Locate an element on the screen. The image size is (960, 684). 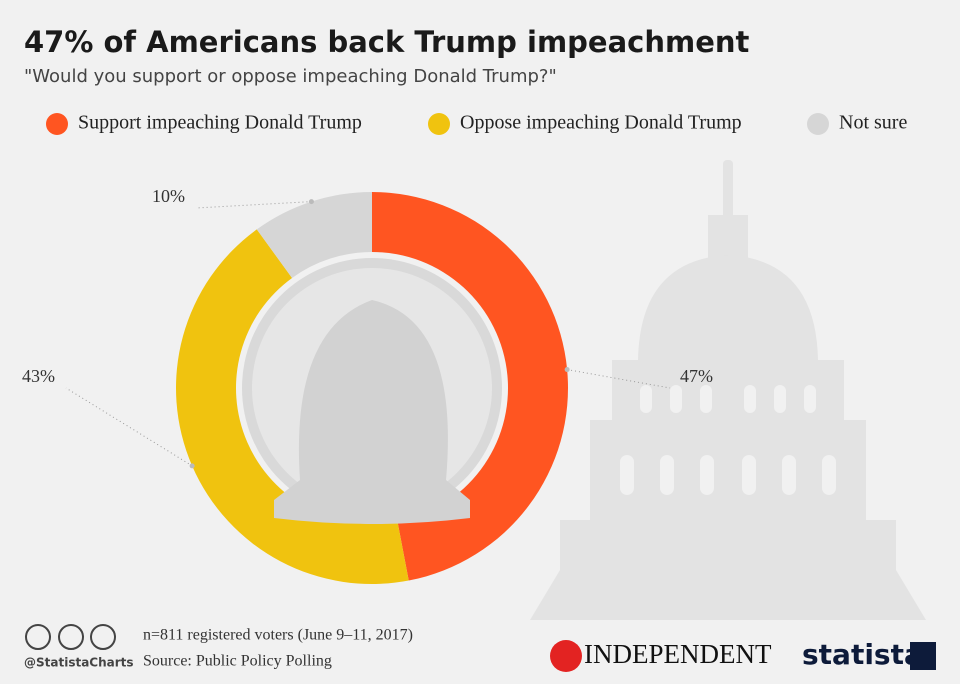
data-label: 43% is located at coordinates (38, 376).